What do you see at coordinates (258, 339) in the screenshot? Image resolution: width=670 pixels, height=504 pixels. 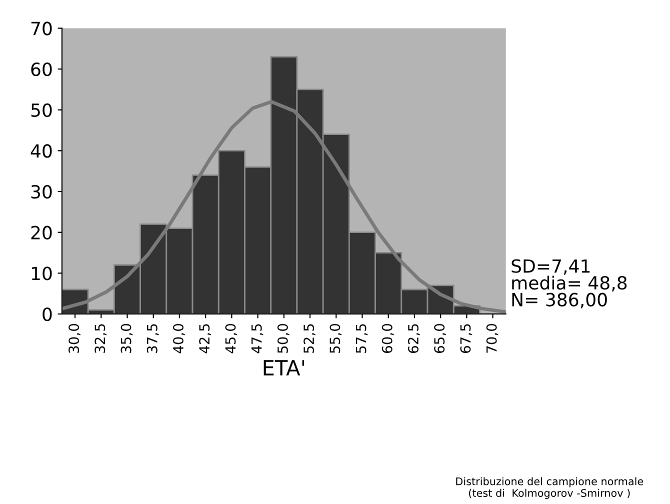 I see `x-tick-label: 47,5` at bounding box center [258, 339].